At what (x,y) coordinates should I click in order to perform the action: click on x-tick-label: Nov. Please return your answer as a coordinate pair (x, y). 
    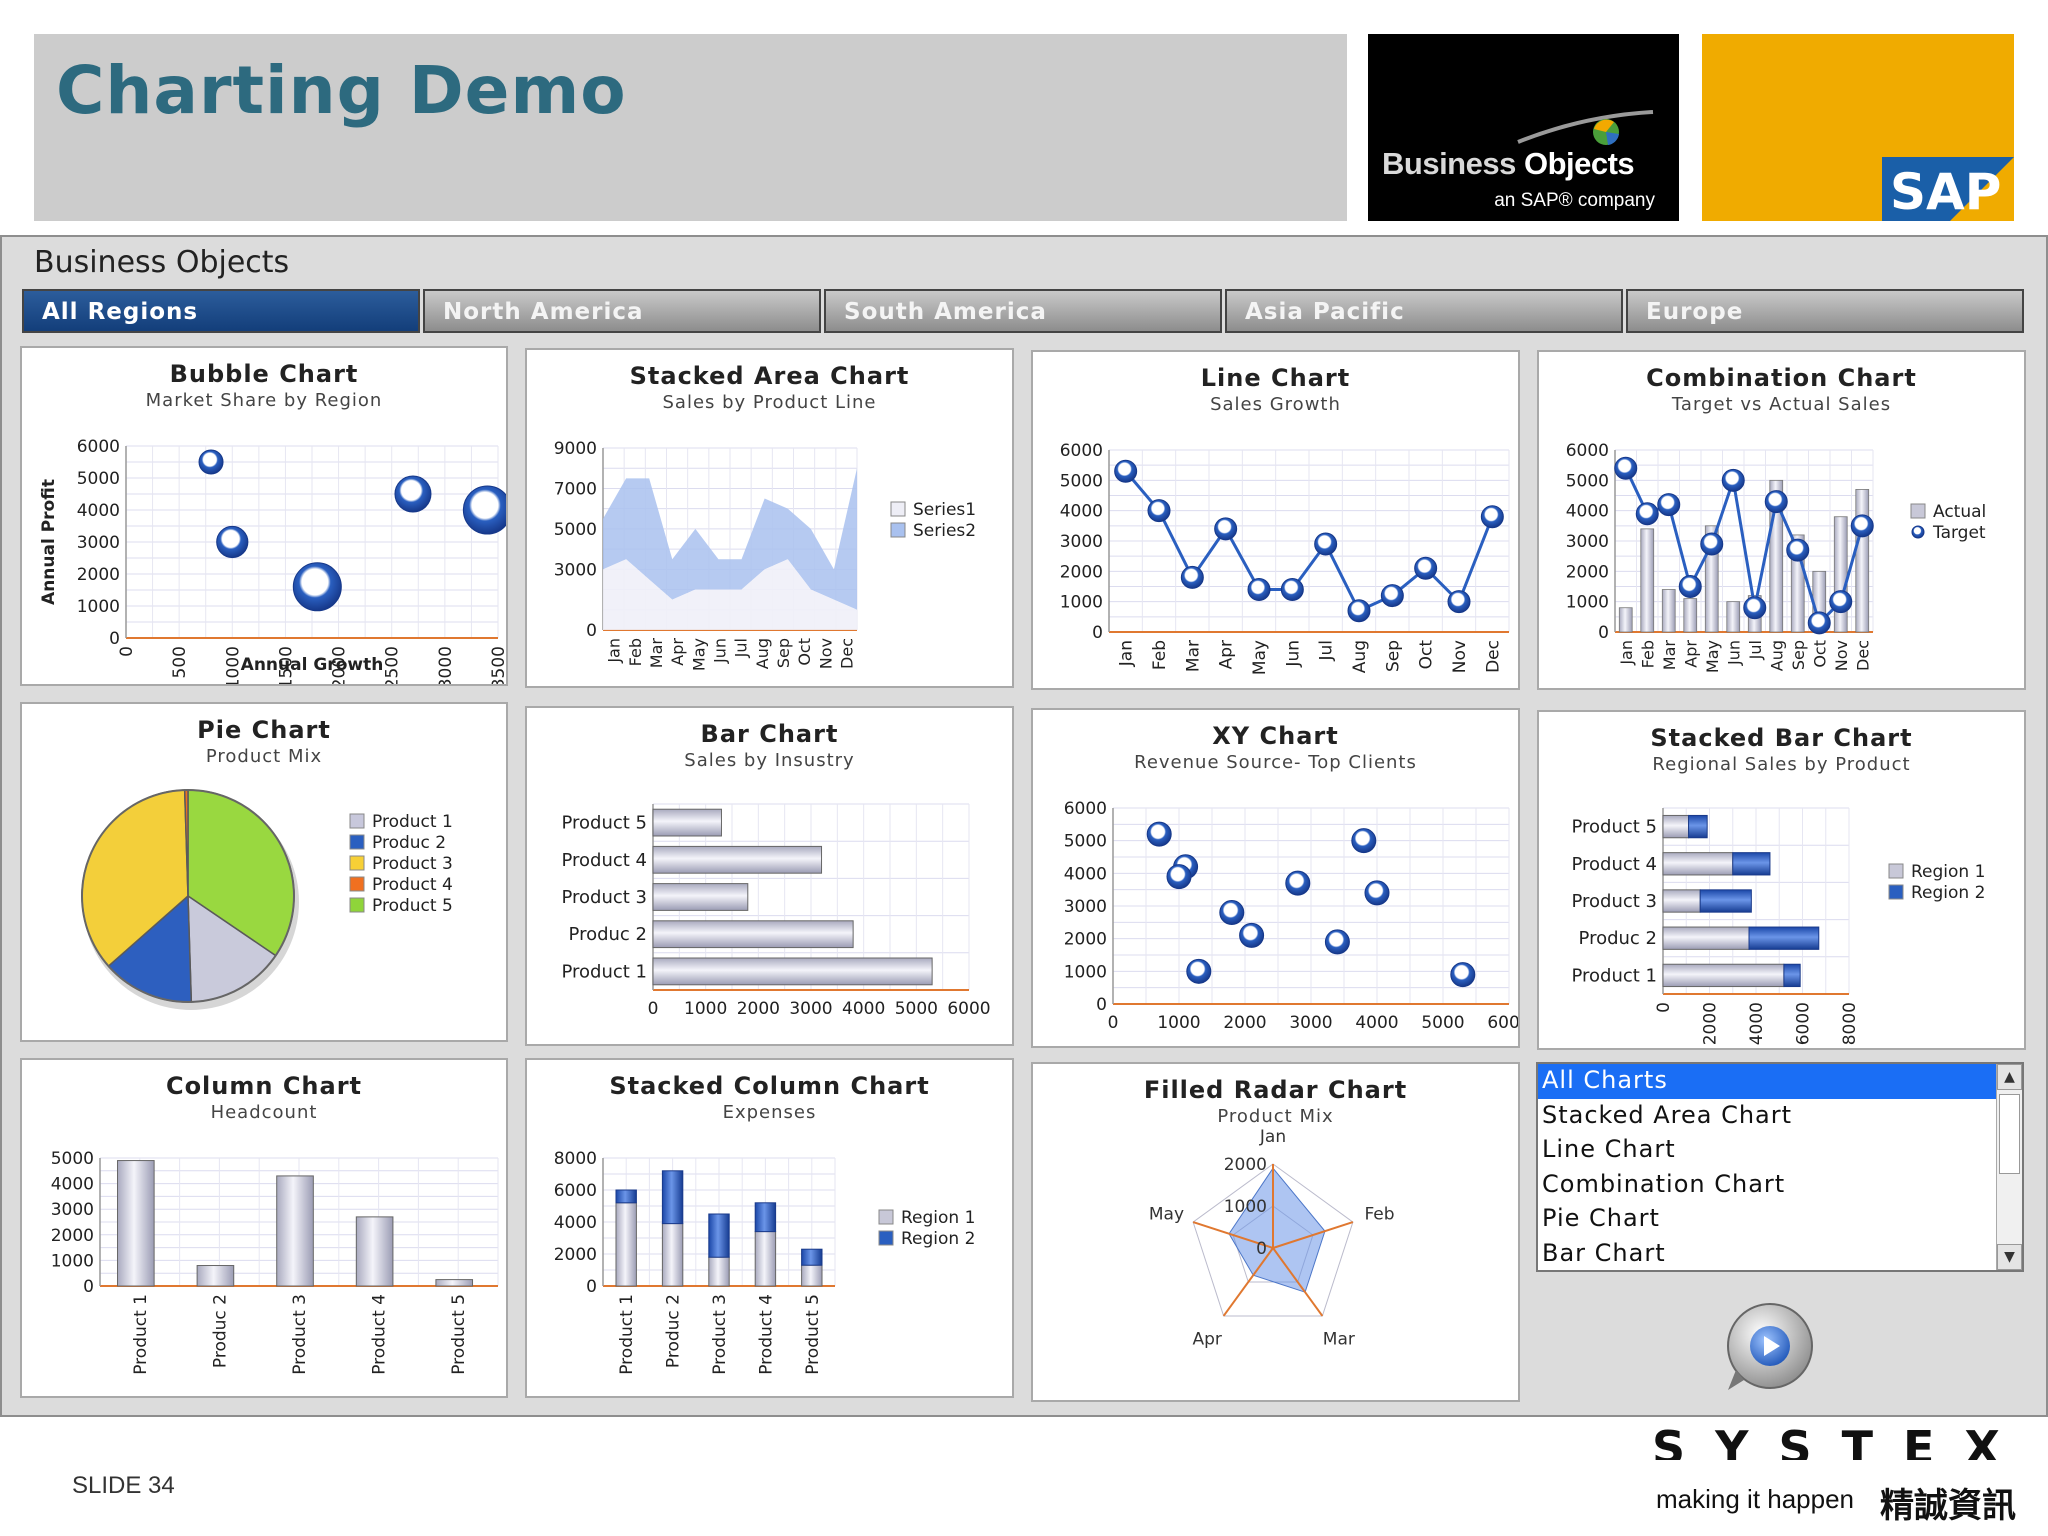
    Looking at the image, I should click on (825, 653).